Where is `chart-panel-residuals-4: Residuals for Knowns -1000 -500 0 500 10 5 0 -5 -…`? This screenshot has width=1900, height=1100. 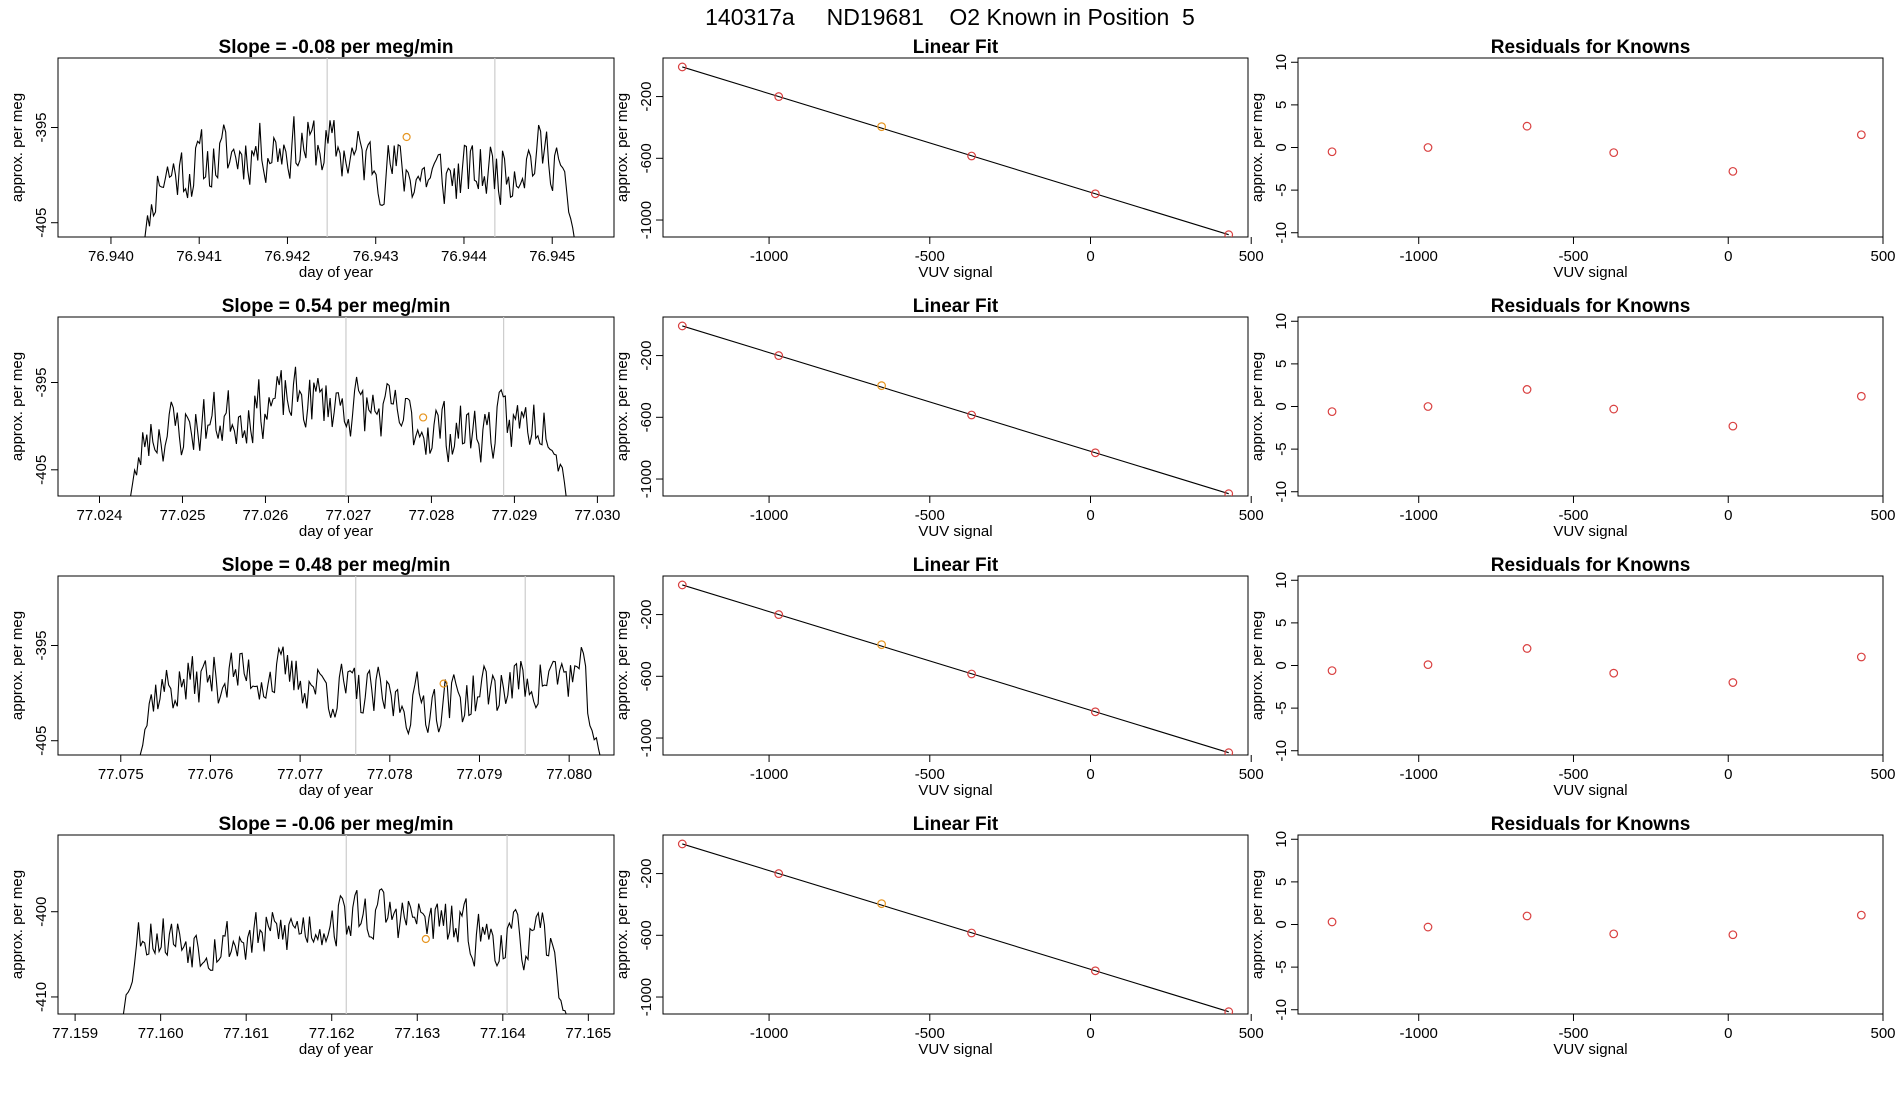
chart-panel-residuals-4: Residuals for Knowns -1000 -500 0 500 10 5 0 -5 -… is located at coordinates (1572, 936).